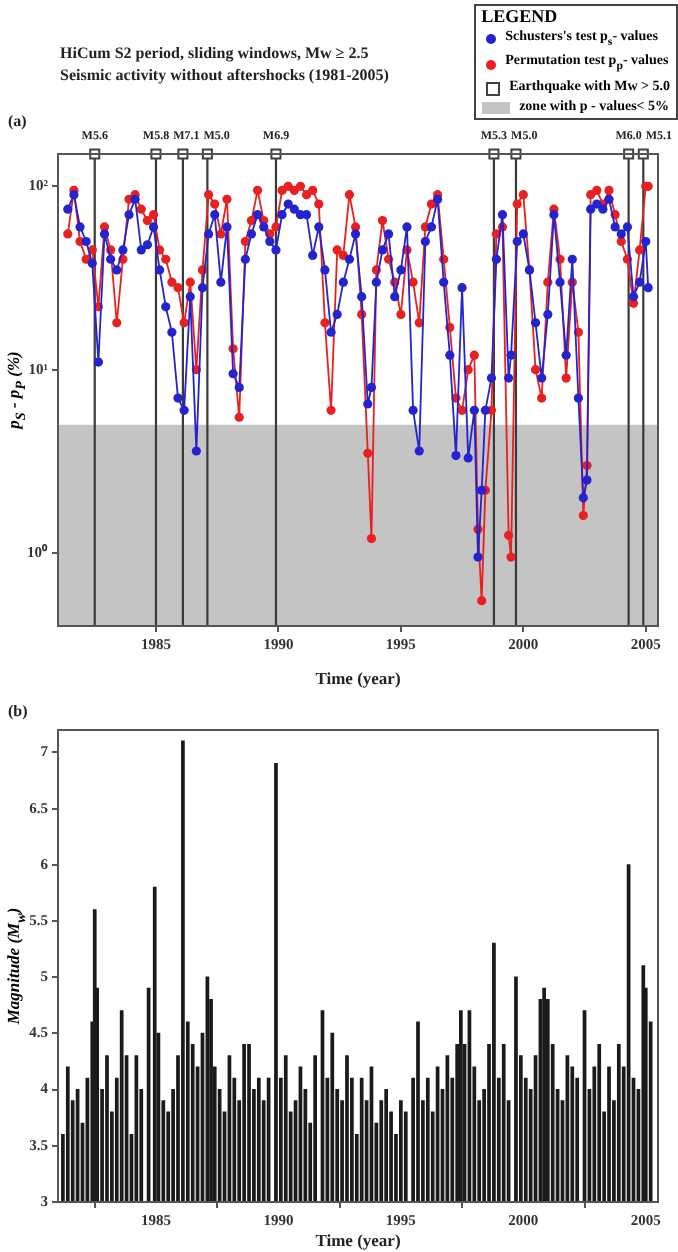  What do you see at coordinates (17, 121) in the screenshot?
I see `text: (a)` at bounding box center [17, 121].